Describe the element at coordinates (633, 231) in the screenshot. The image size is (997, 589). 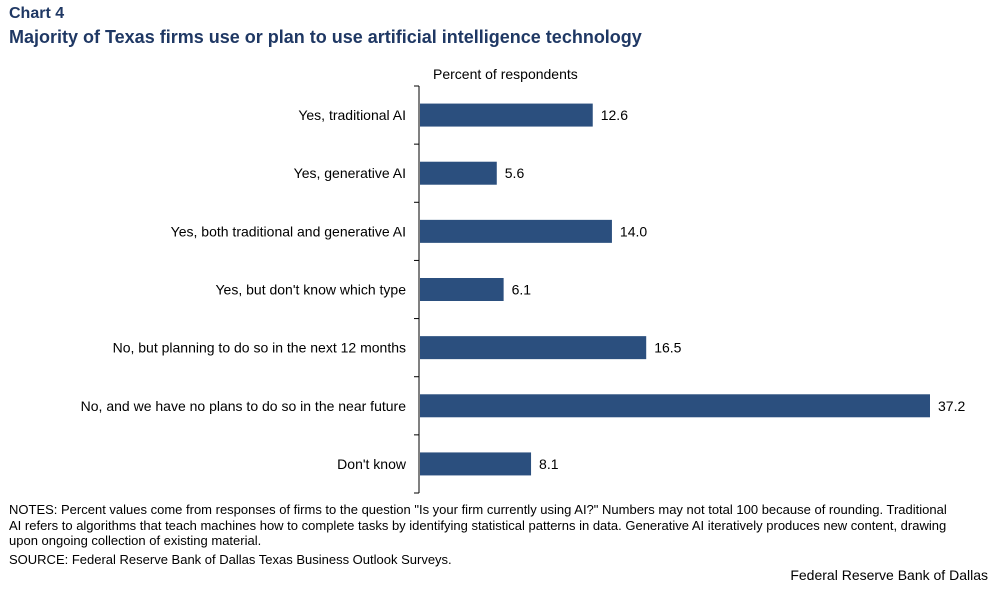
I see `value-label: 14.0` at that location.